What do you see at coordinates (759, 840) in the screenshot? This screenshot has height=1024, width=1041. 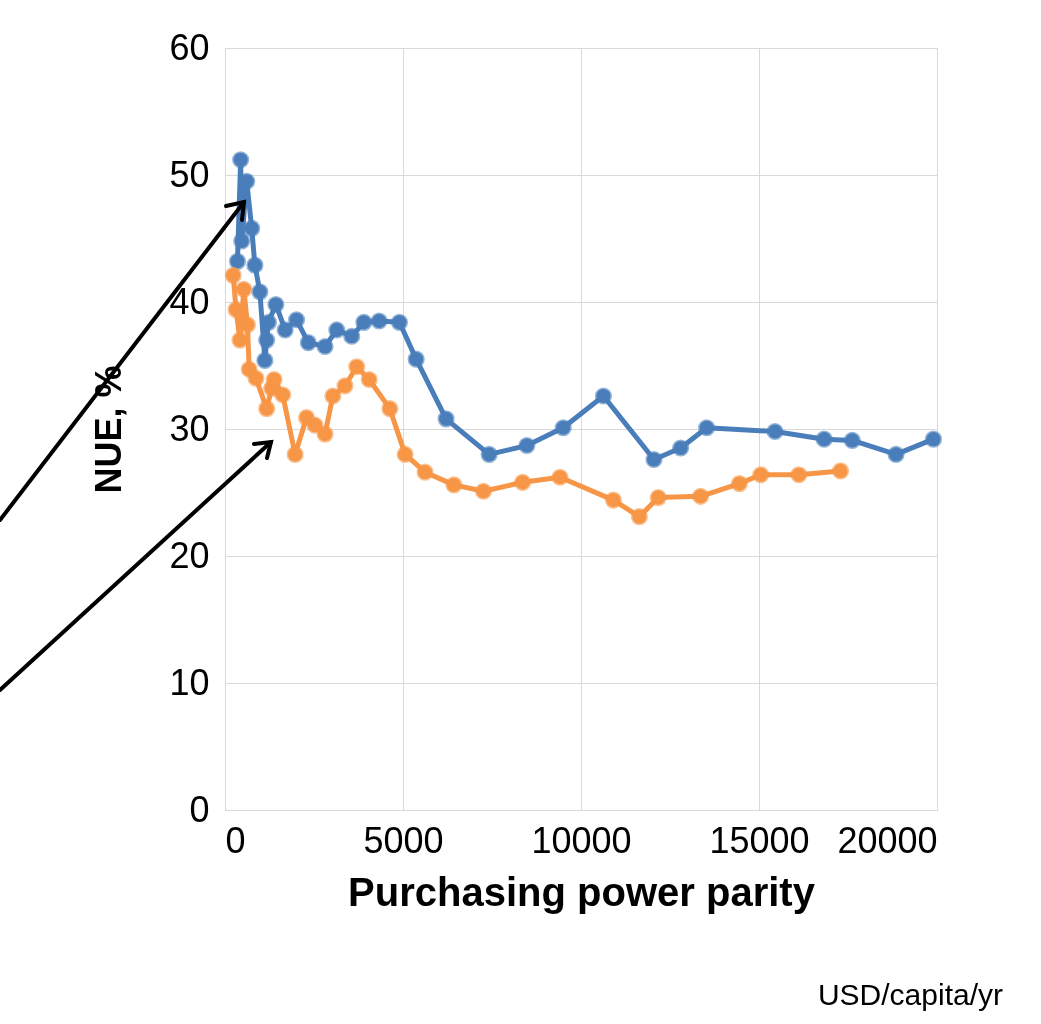 I see `x-tick-label: 15000` at bounding box center [759, 840].